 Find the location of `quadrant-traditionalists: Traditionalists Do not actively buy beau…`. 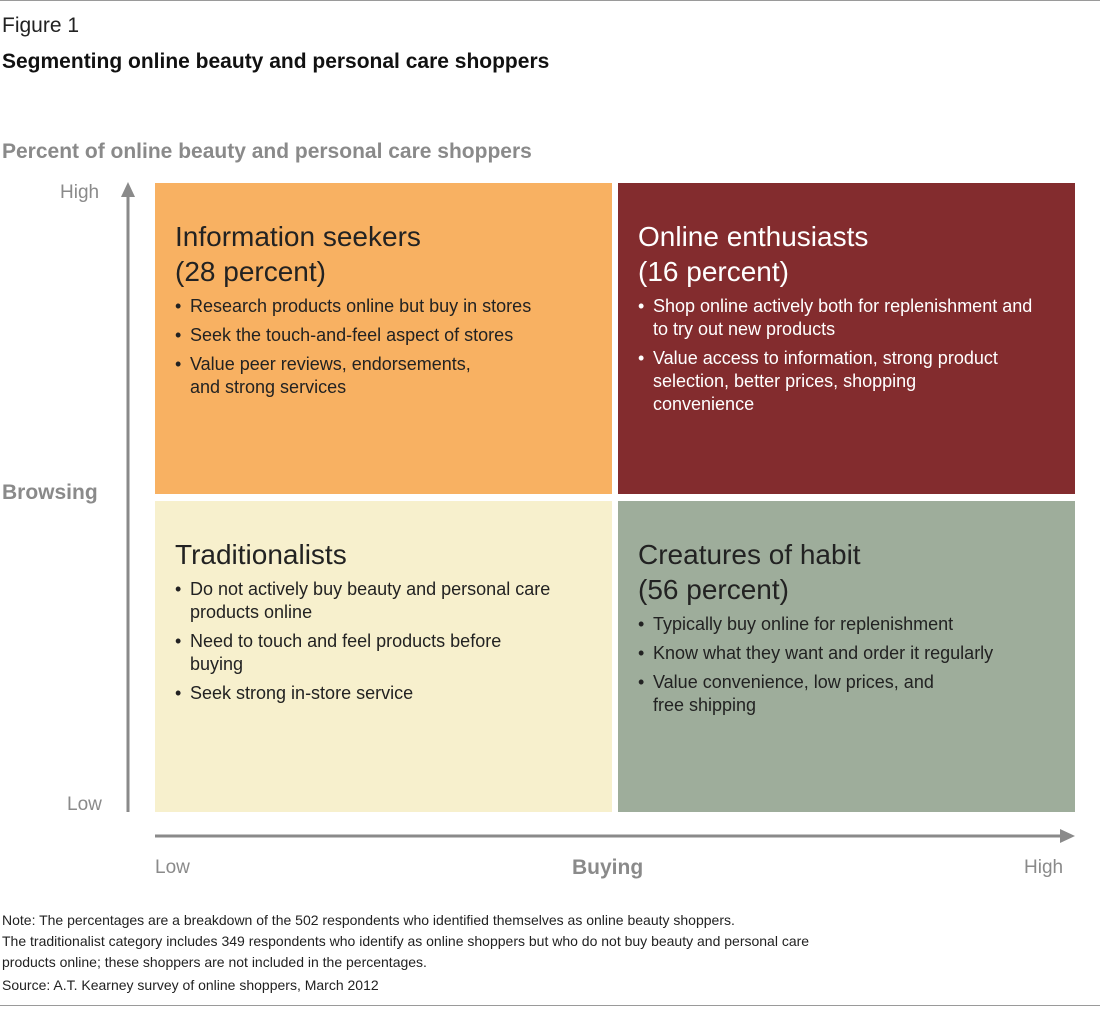

quadrant-traditionalists: Traditionalists Do not actively buy beau… is located at coordinates (383, 656).